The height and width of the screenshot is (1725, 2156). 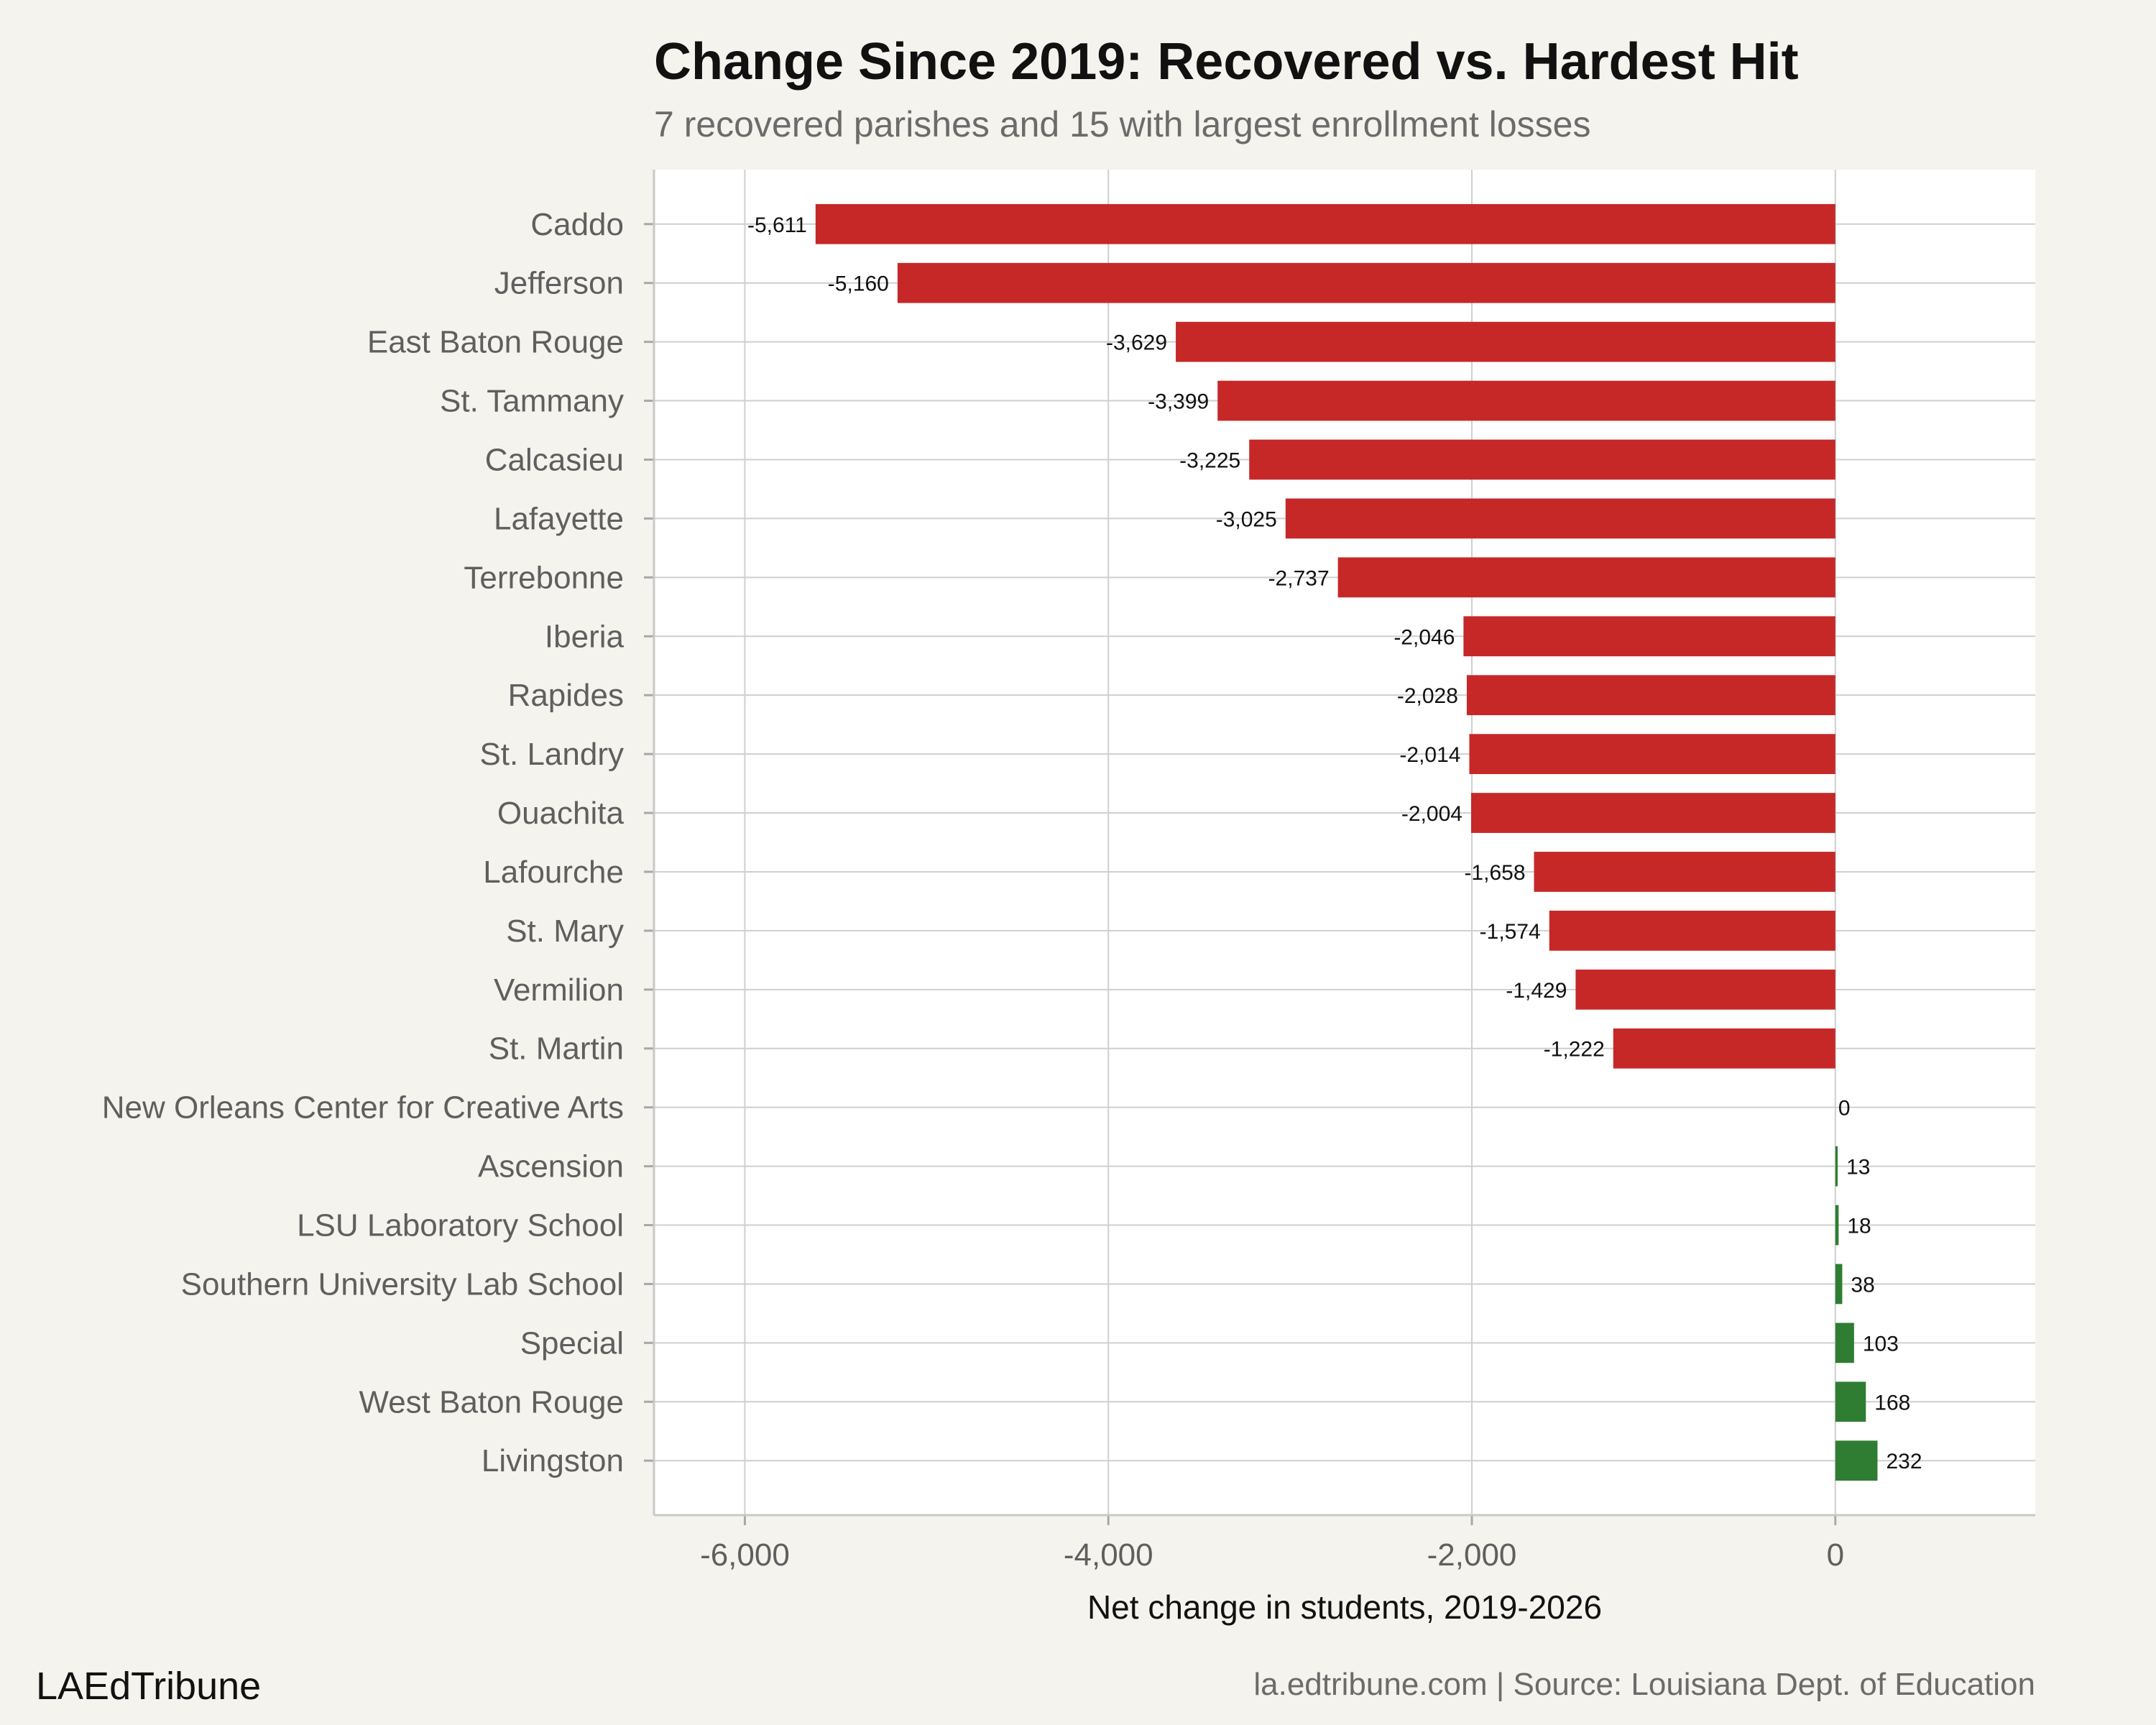 I want to click on category-label: Rapides, so click(x=566, y=695).